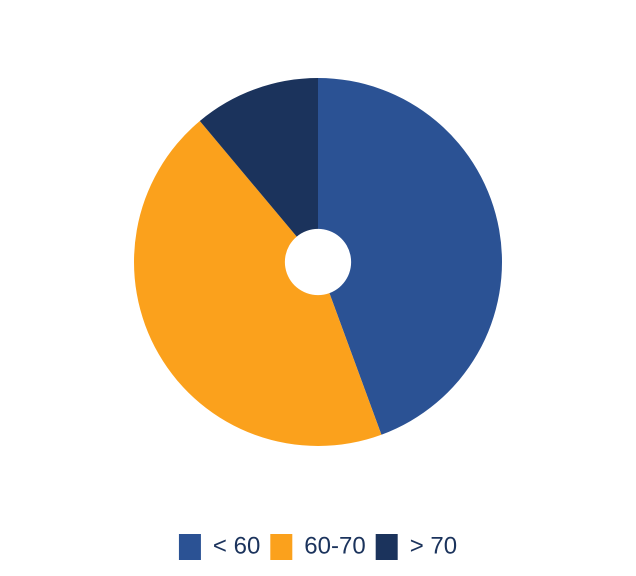  I want to click on legend-label: < 60, so click(236, 546).